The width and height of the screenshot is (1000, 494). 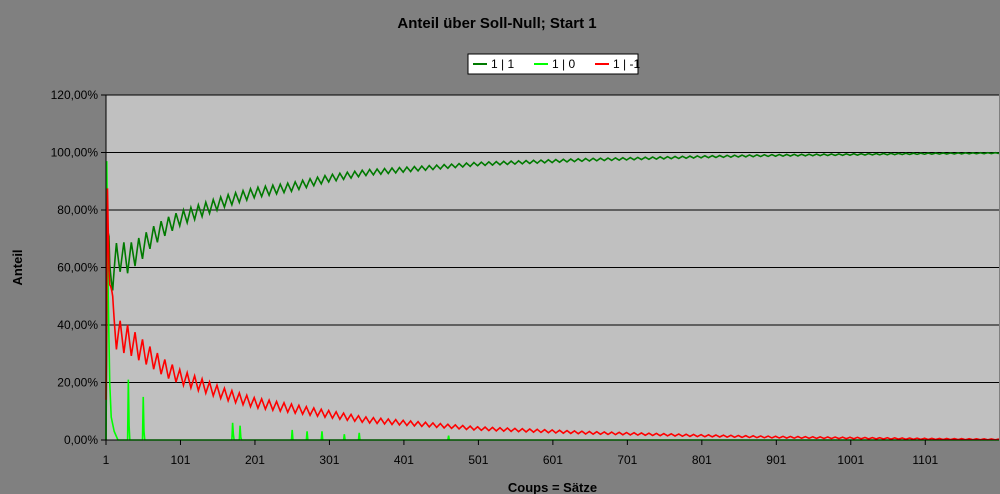 What do you see at coordinates (77, 325) in the screenshot?
I see `y-tick-label: 40,00%` at bounding box center [77, 325].